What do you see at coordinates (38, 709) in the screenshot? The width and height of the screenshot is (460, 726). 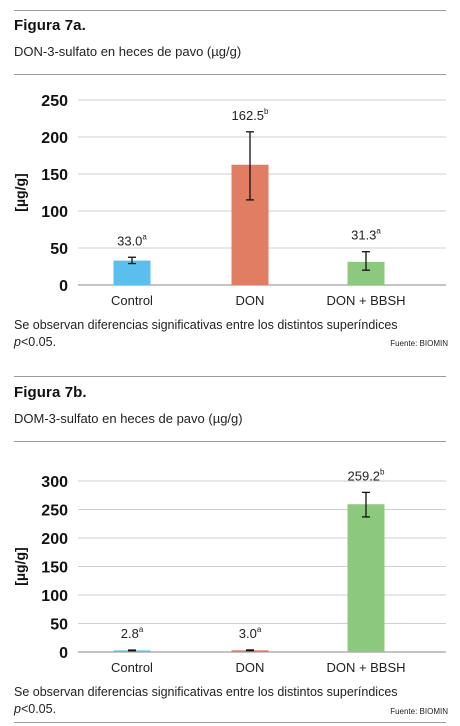 I see `figure-7b-note-threshold: <0.05.` at bounding box center [38, 709].